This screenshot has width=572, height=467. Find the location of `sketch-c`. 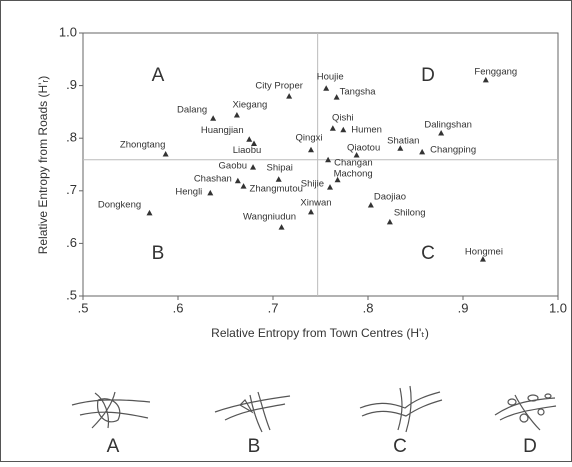

sketch-c is located at coordinates (401, 409).